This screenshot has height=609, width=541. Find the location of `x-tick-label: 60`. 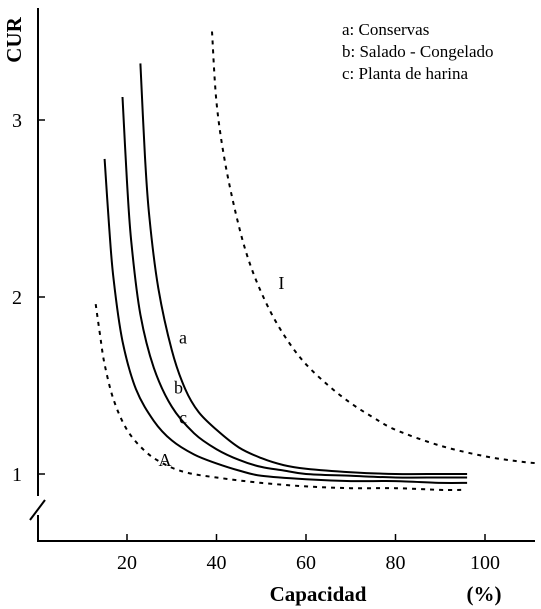

x-tick-label: 60 is located at coordinates (306, 563).